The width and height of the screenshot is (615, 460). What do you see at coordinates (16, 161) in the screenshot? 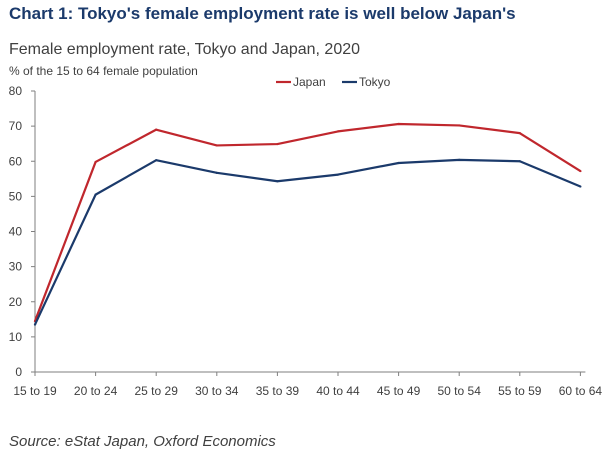
I see `y-tick-label: 60` at bounding box center [16, 161].